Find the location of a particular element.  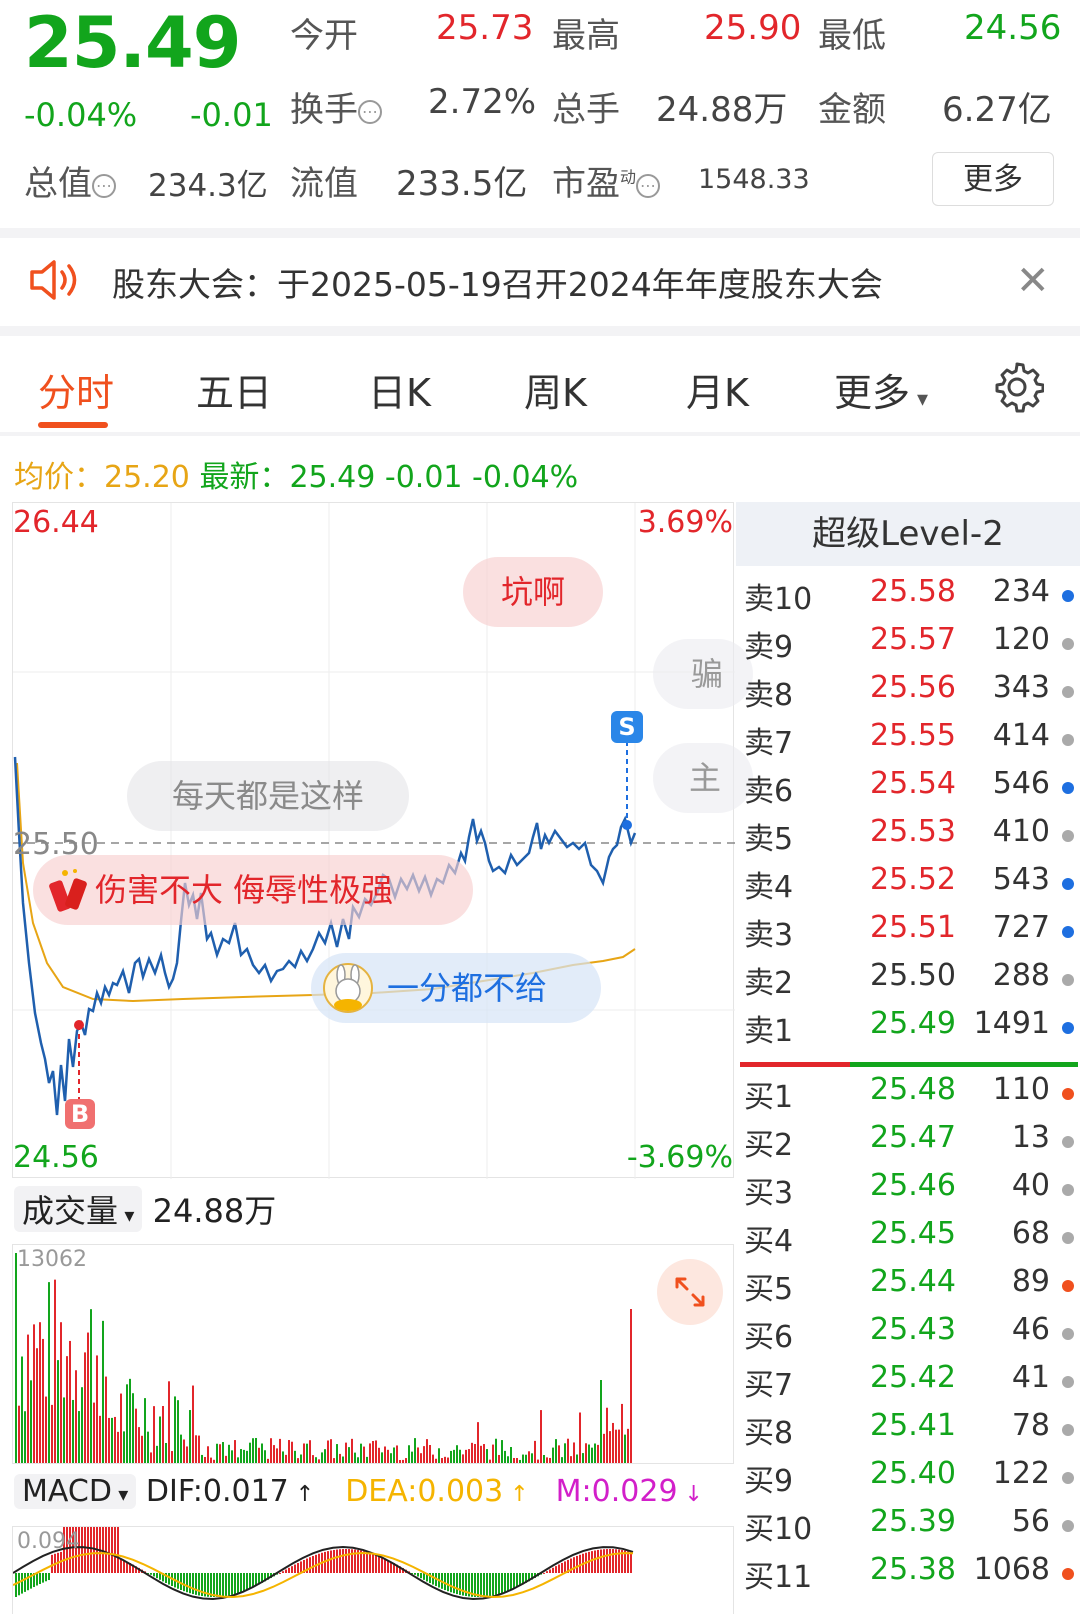

close-icon: ✕ is located at coordinates (1033, 281).